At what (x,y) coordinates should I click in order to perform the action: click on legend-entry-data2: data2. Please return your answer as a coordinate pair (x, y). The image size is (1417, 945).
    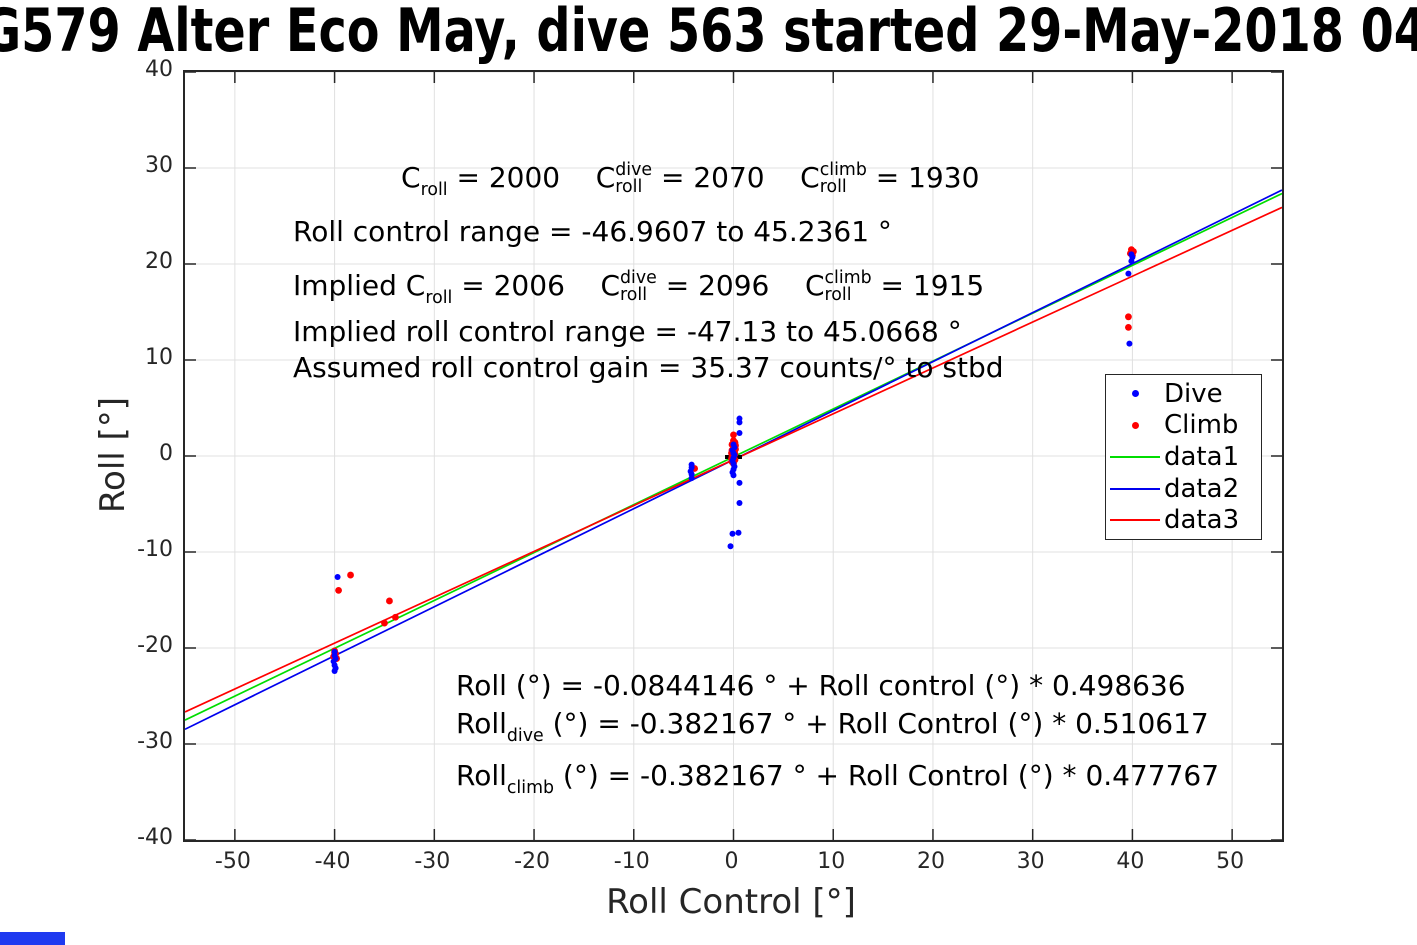
    Looking at the image, I should click on (1183, 488).